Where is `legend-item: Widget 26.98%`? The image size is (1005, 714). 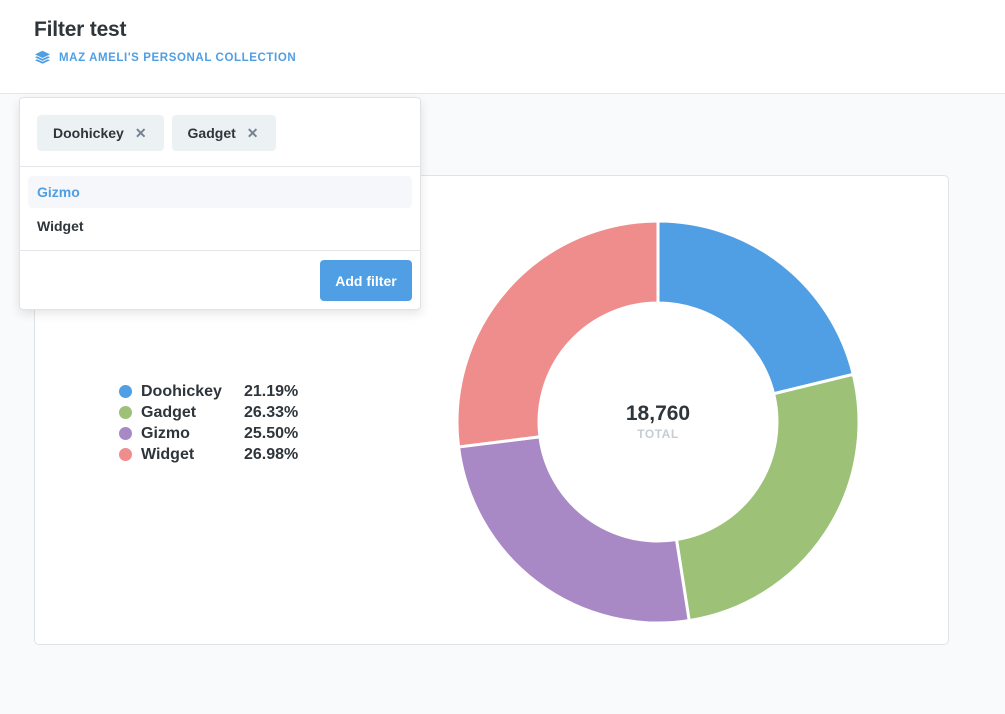 legend-item: Widget 26.98% is located at coordinates (216, 454).